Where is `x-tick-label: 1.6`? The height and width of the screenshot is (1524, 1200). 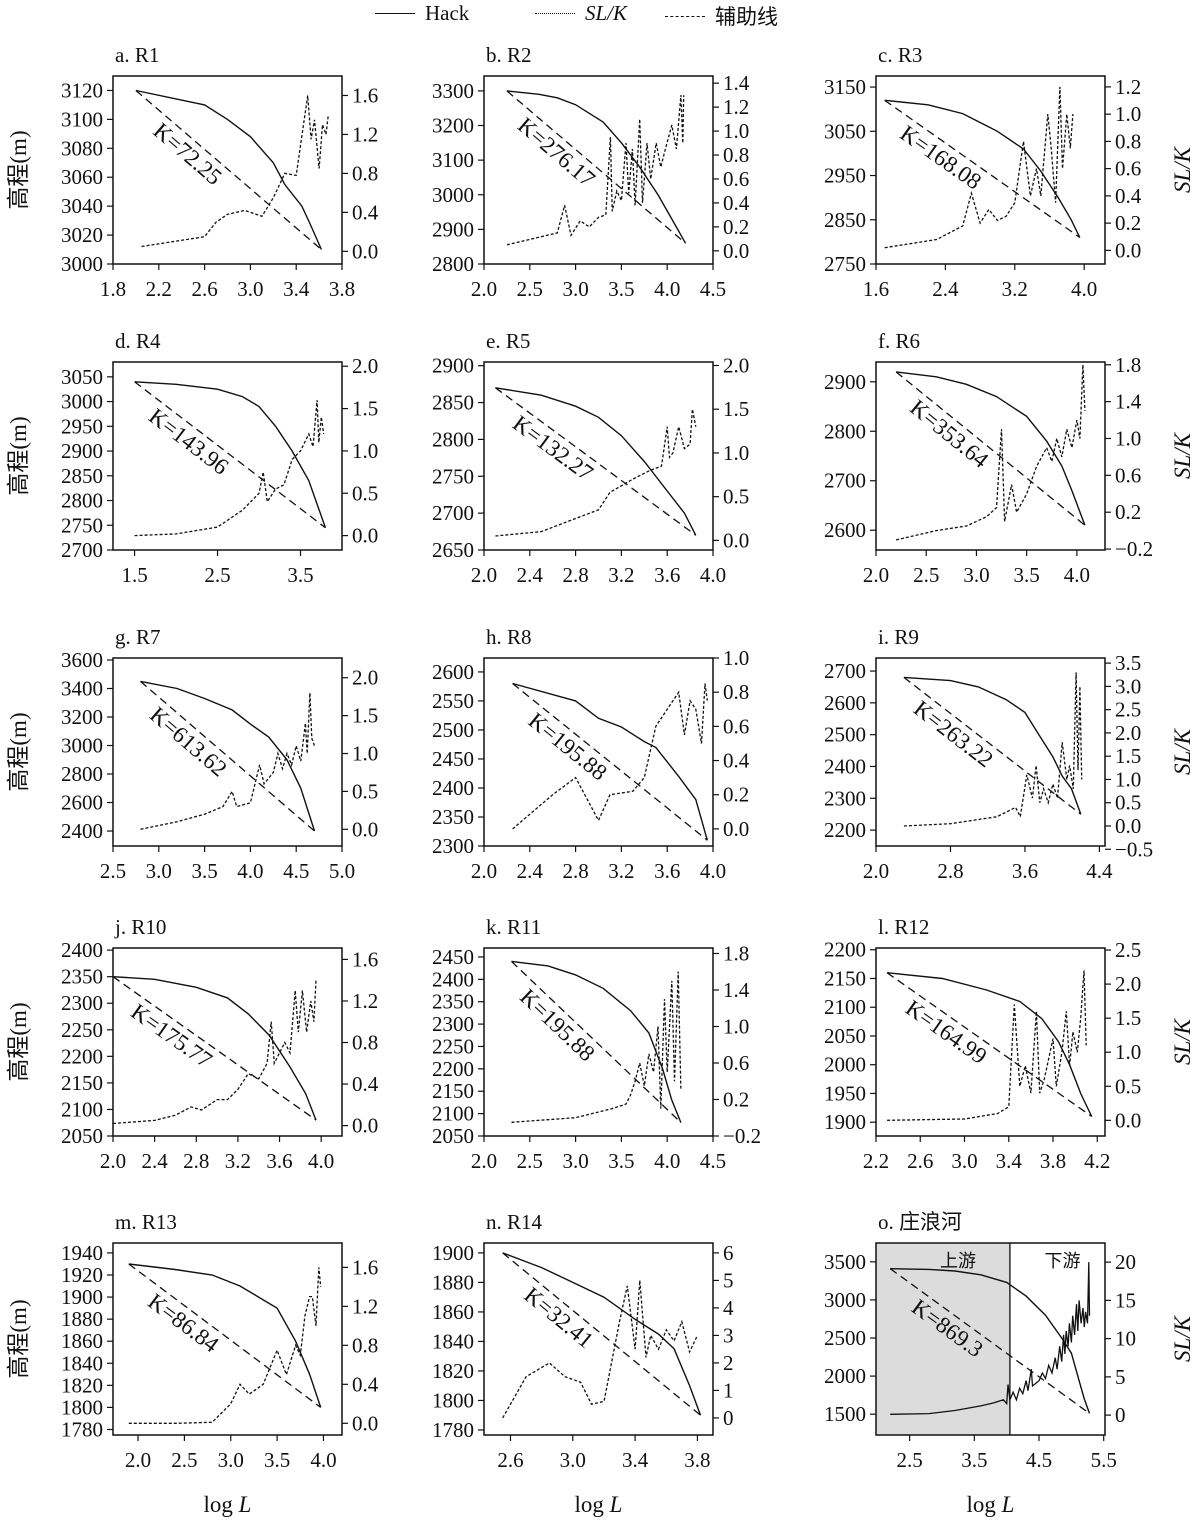 x-tick-label: 1.6 is located at coordinates (876, 289).